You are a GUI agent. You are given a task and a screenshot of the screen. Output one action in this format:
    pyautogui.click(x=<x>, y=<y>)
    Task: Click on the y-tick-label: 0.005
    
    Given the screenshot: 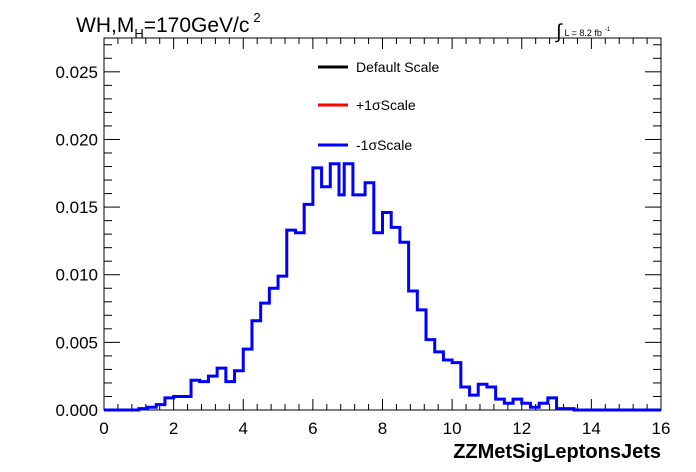 What is the action you would take?
    pyautogui.click(x=76, y=342)
    